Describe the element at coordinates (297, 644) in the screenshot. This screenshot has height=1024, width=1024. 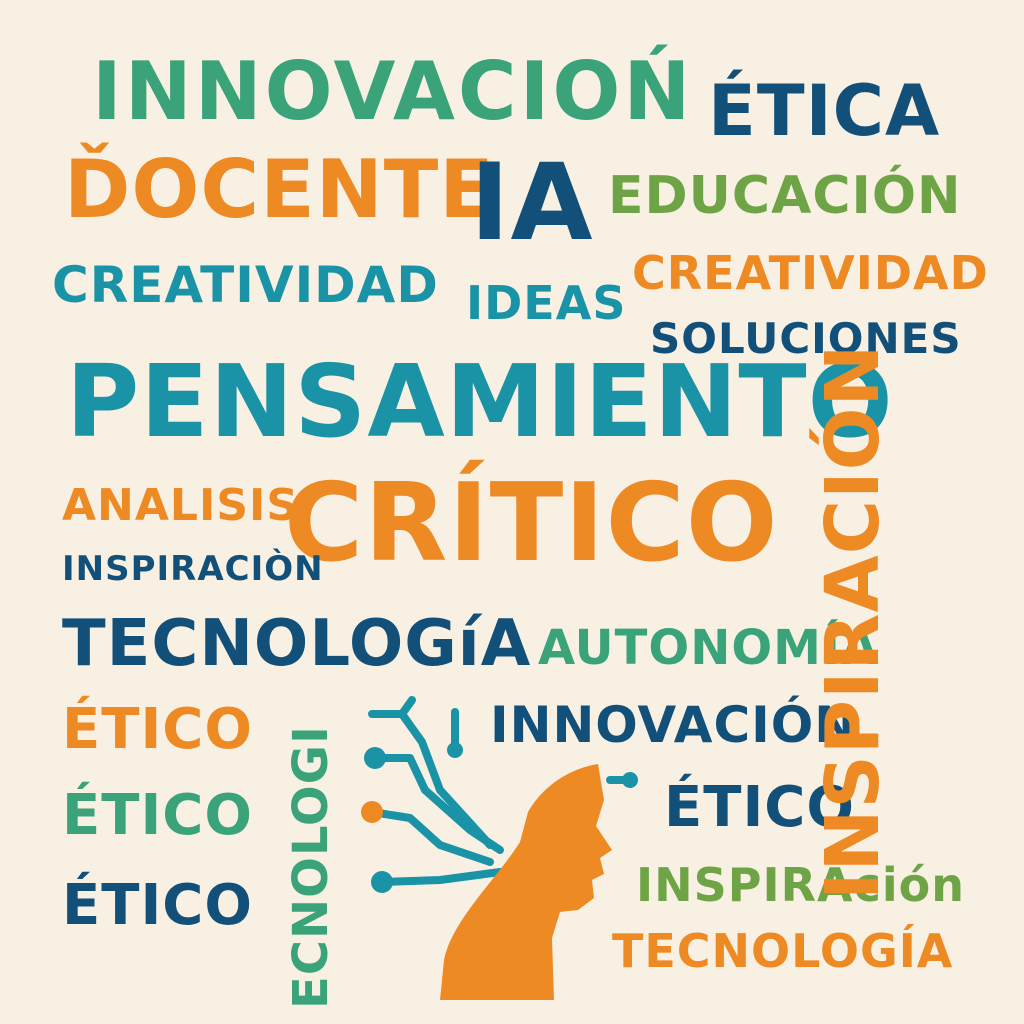
I see `word-tecnologia-mid: TECNOLOGíA` at that location.